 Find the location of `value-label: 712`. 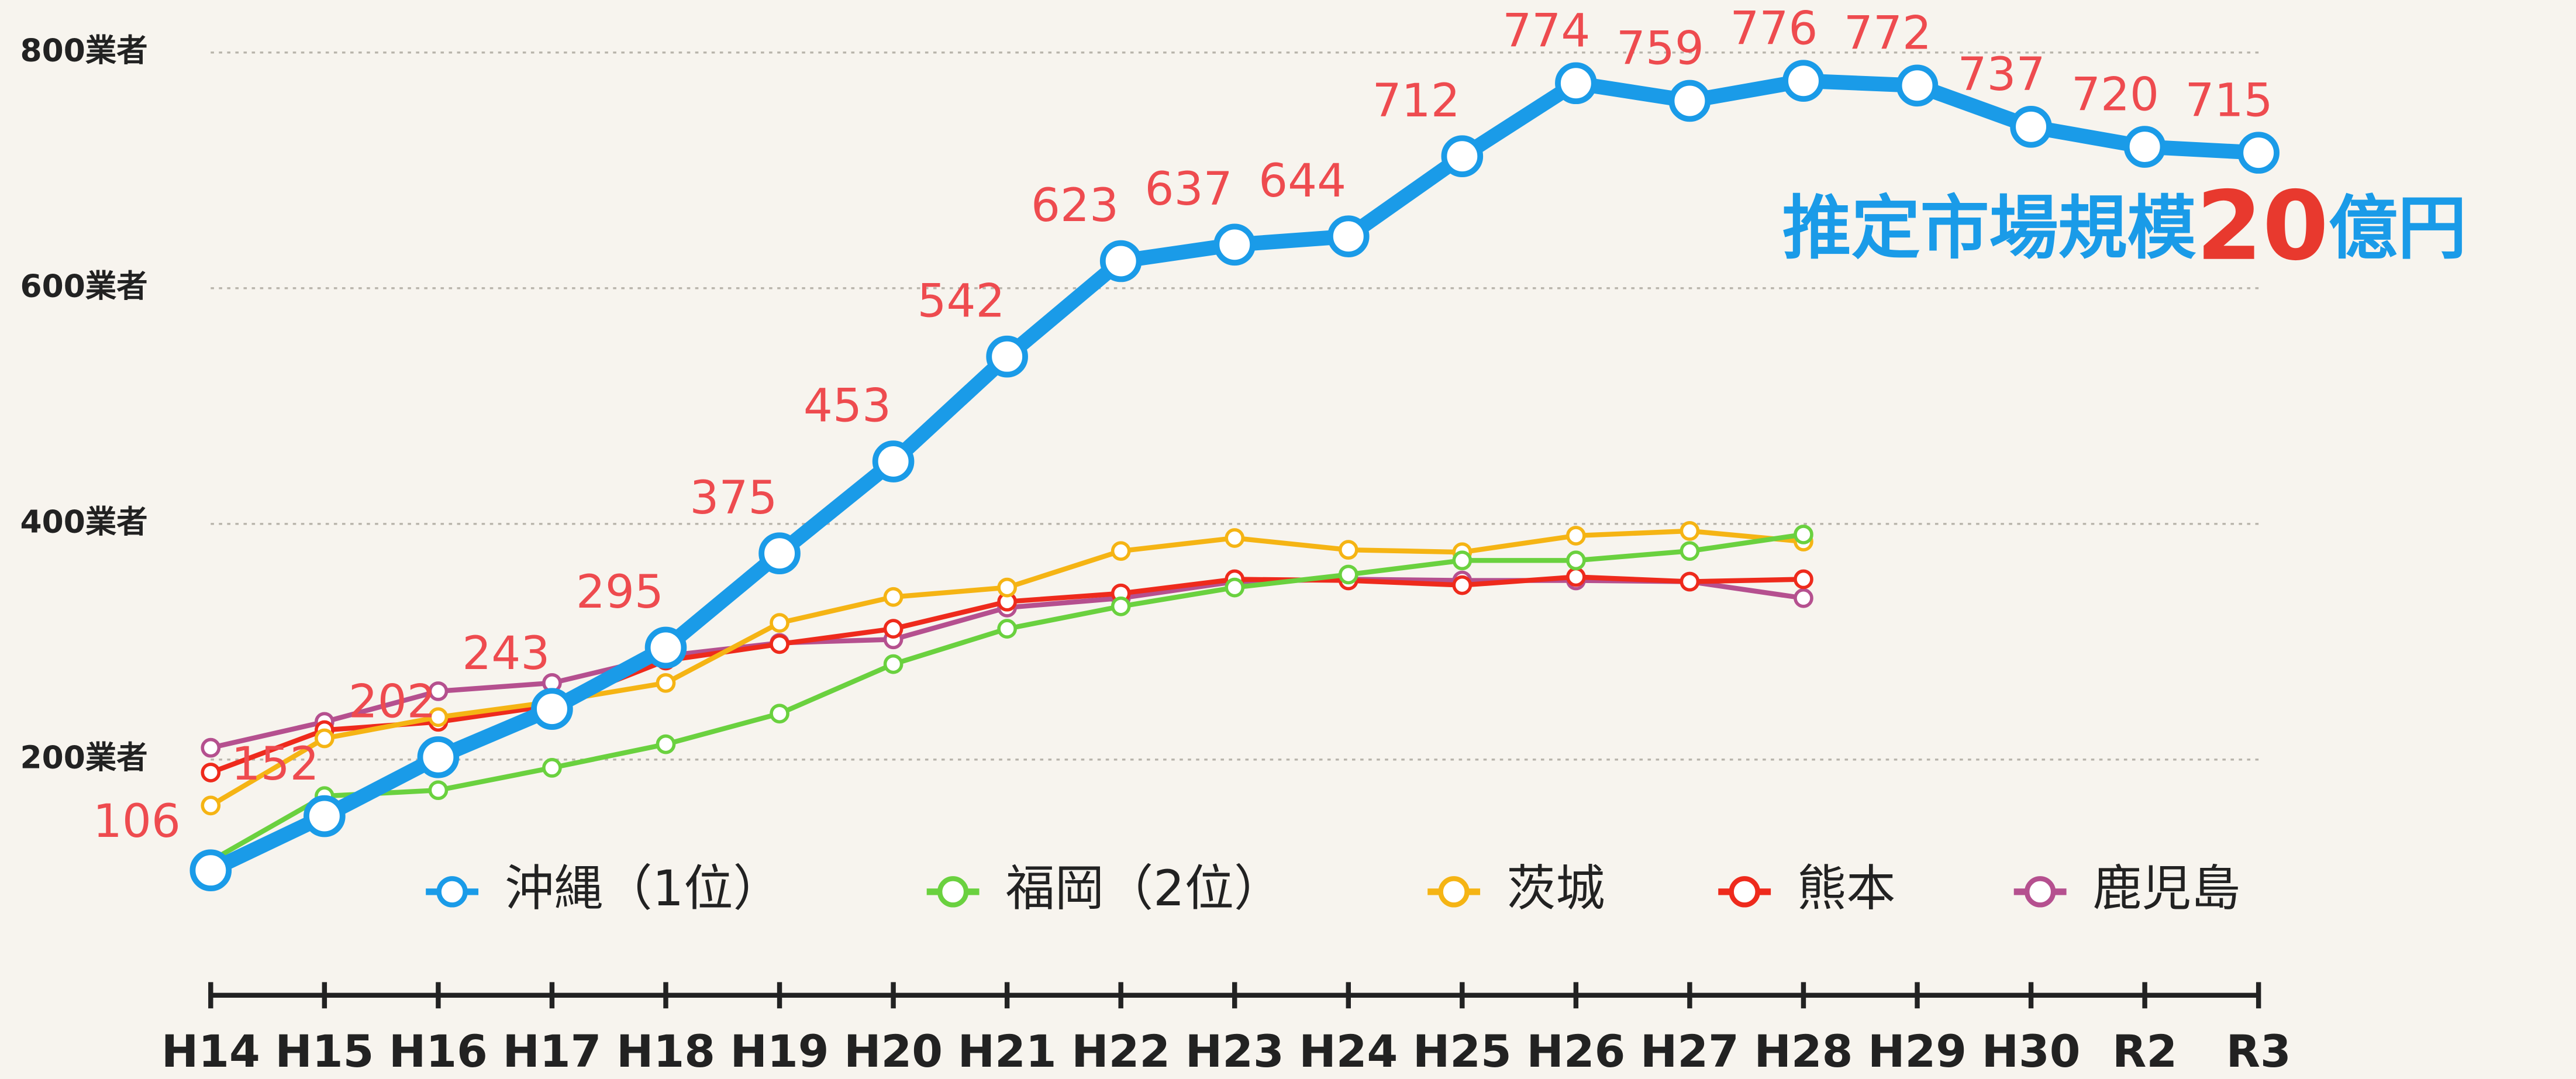

value-label: 712 is located at coordinates (1417, 101).